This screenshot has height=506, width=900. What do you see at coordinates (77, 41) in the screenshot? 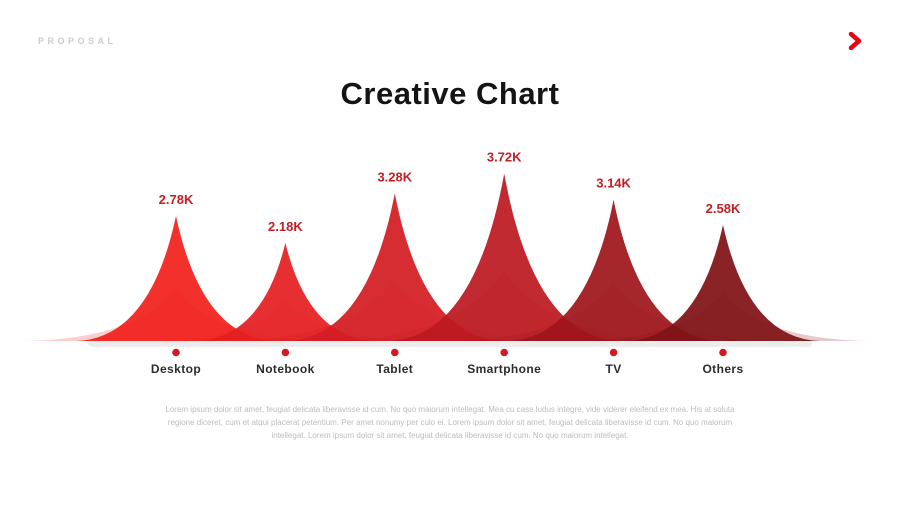
I see `proposal-eyebrow-label: PROPOSAL` at bounding box center [77, 41].